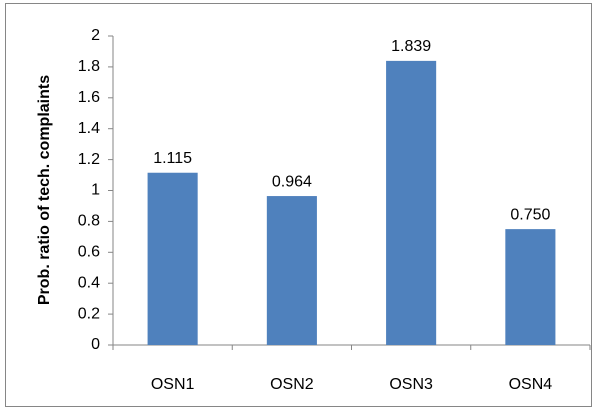 This screenshot has width=595, height=410. Describe the element at coordinates (89, 313) in the screenshot. I see `y-tick-label: 0.2` at that location.